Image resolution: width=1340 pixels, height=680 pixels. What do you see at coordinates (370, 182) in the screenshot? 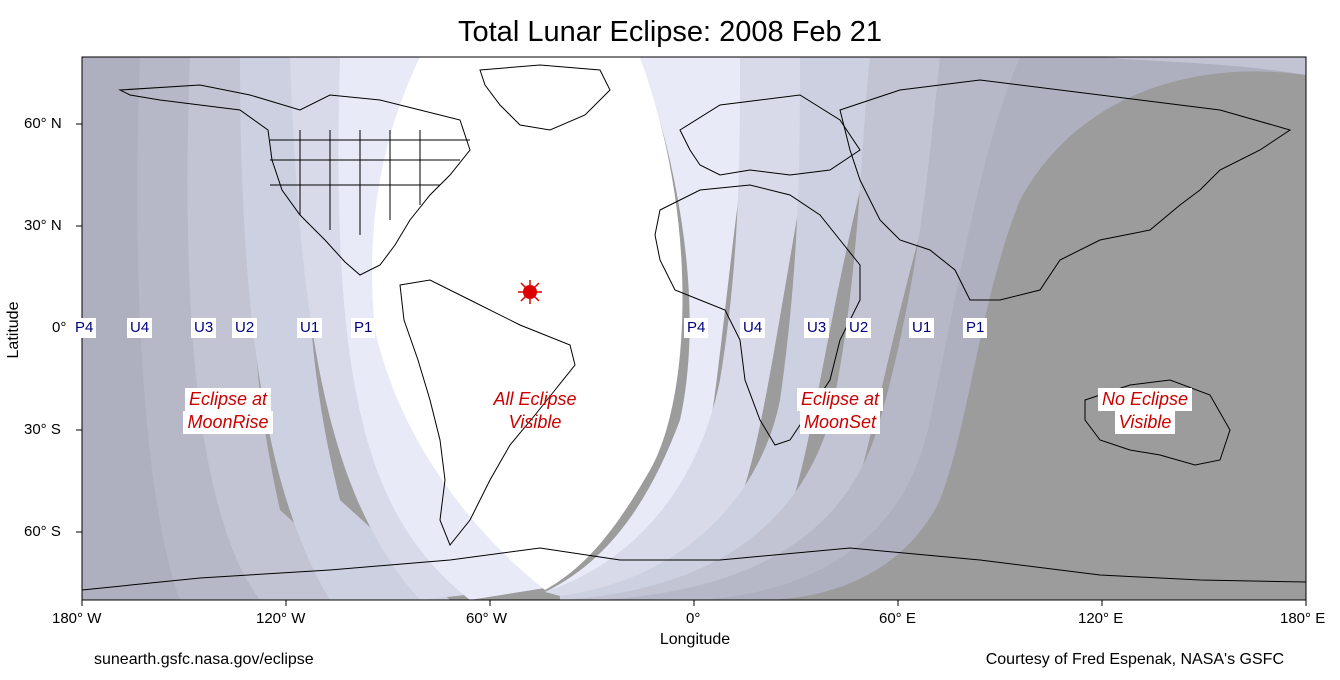
I see `us-borders` at bounding box center [370, 182].